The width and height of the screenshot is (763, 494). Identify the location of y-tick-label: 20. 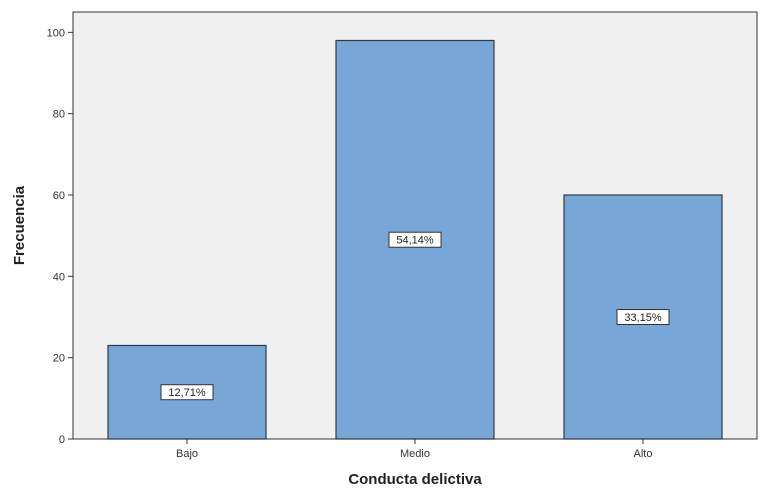
(59, 359).